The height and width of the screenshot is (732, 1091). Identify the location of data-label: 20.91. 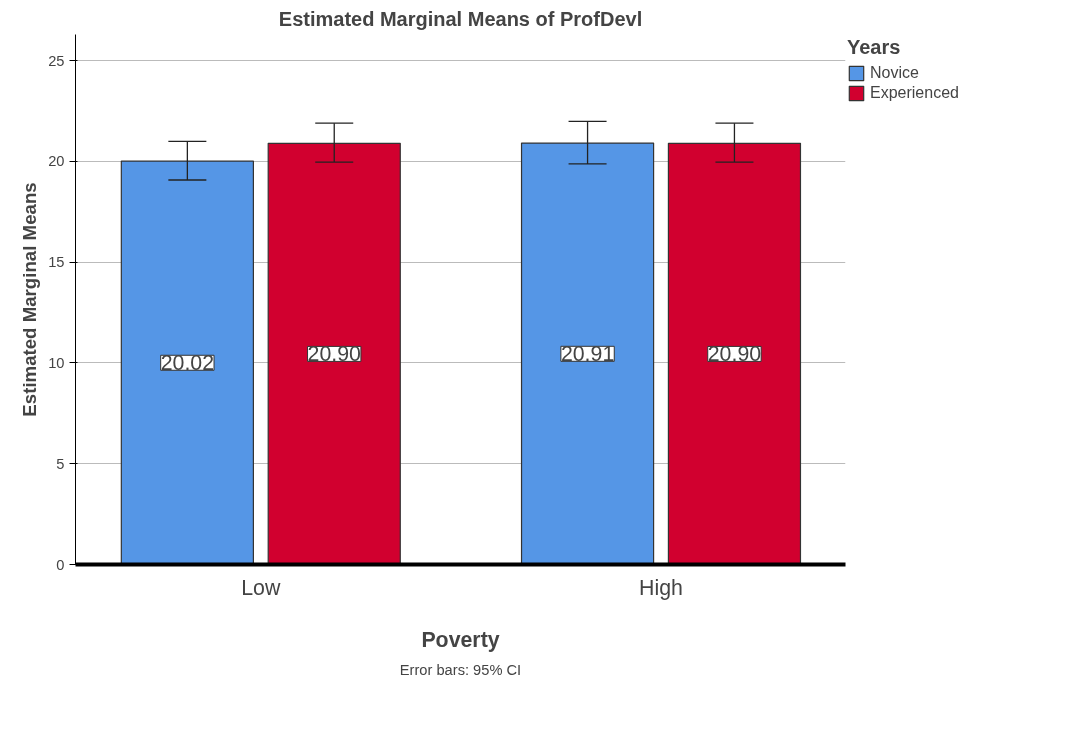
(587, 354).